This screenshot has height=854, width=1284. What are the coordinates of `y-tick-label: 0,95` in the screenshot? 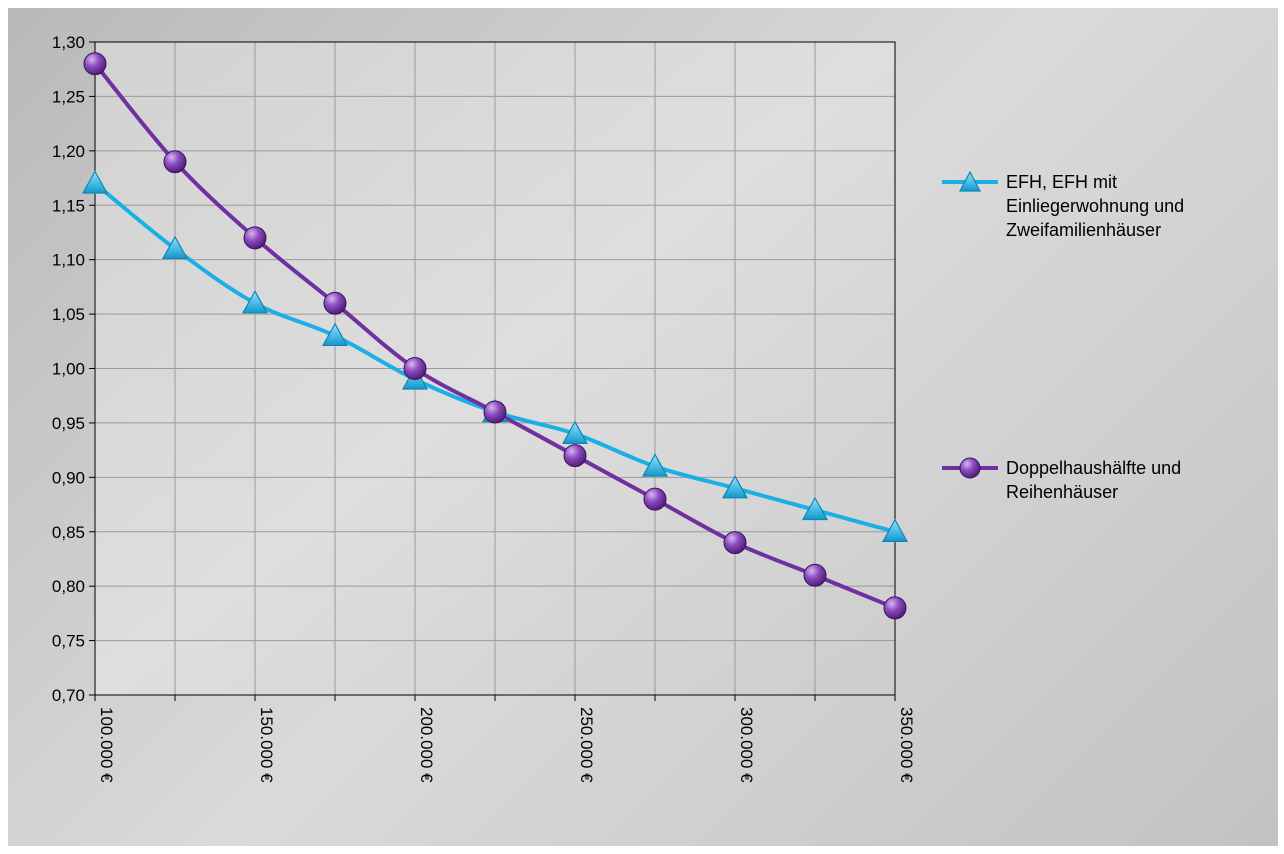 It's located at (68, 423).